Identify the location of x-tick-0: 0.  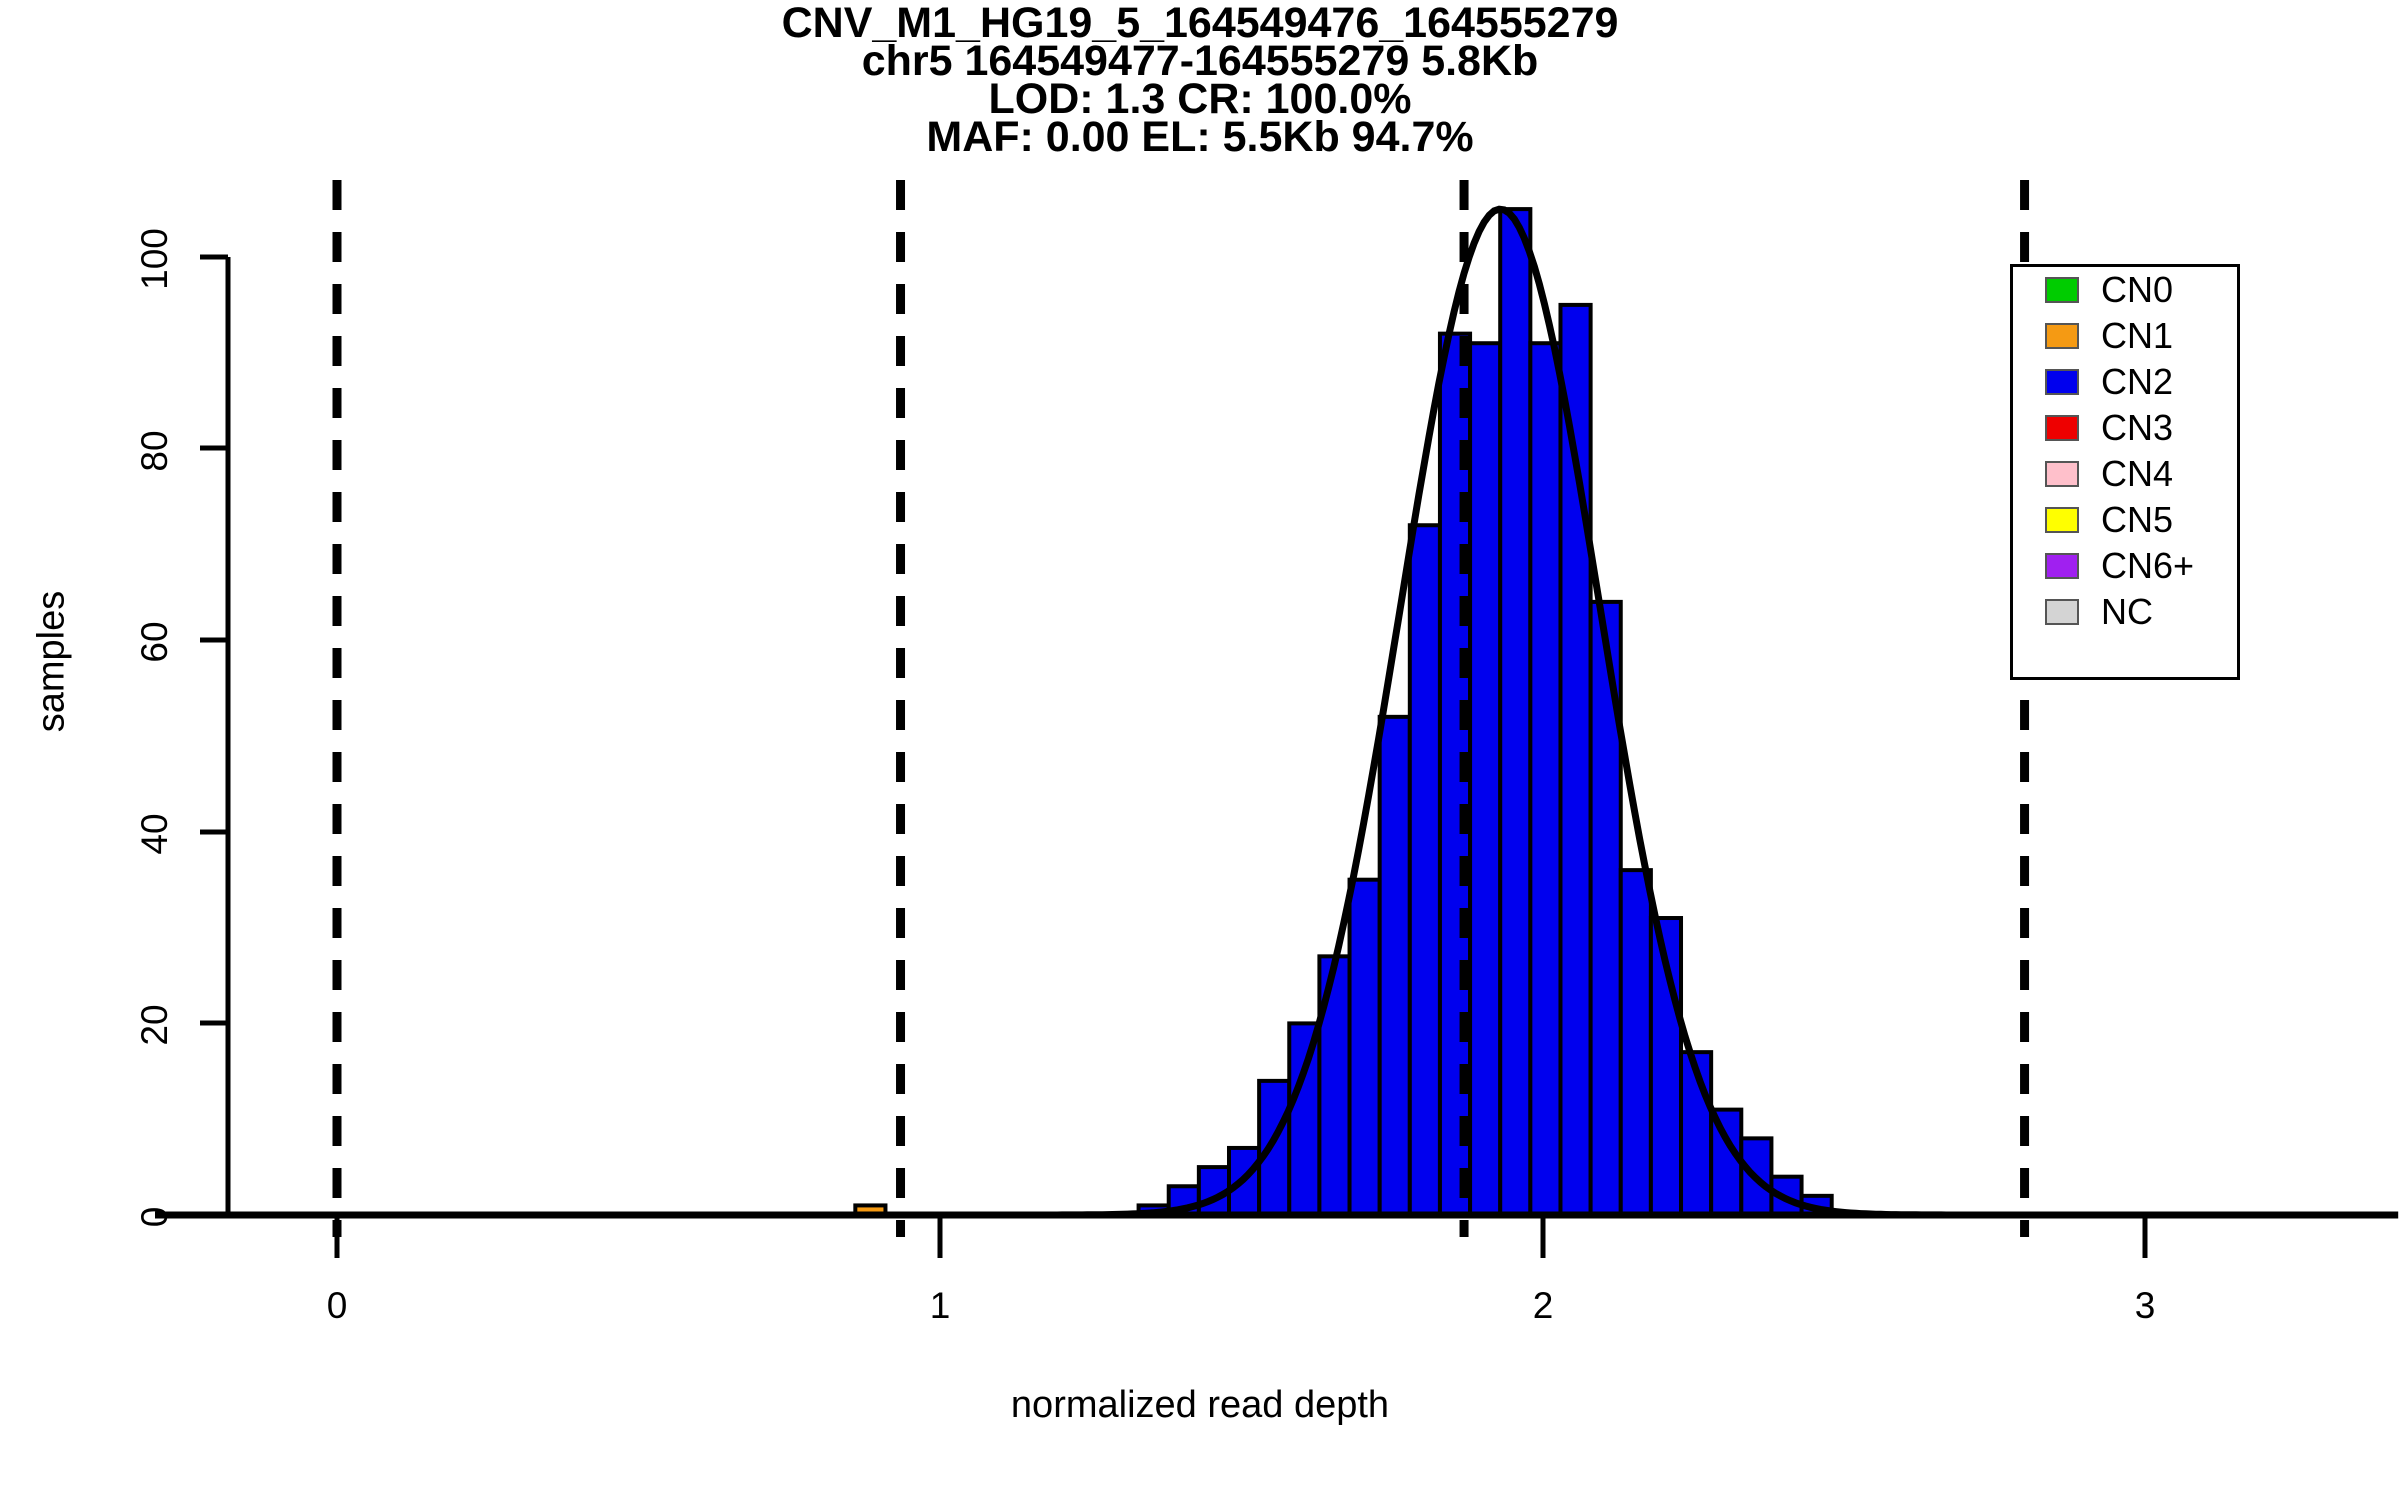
(337, 1305).